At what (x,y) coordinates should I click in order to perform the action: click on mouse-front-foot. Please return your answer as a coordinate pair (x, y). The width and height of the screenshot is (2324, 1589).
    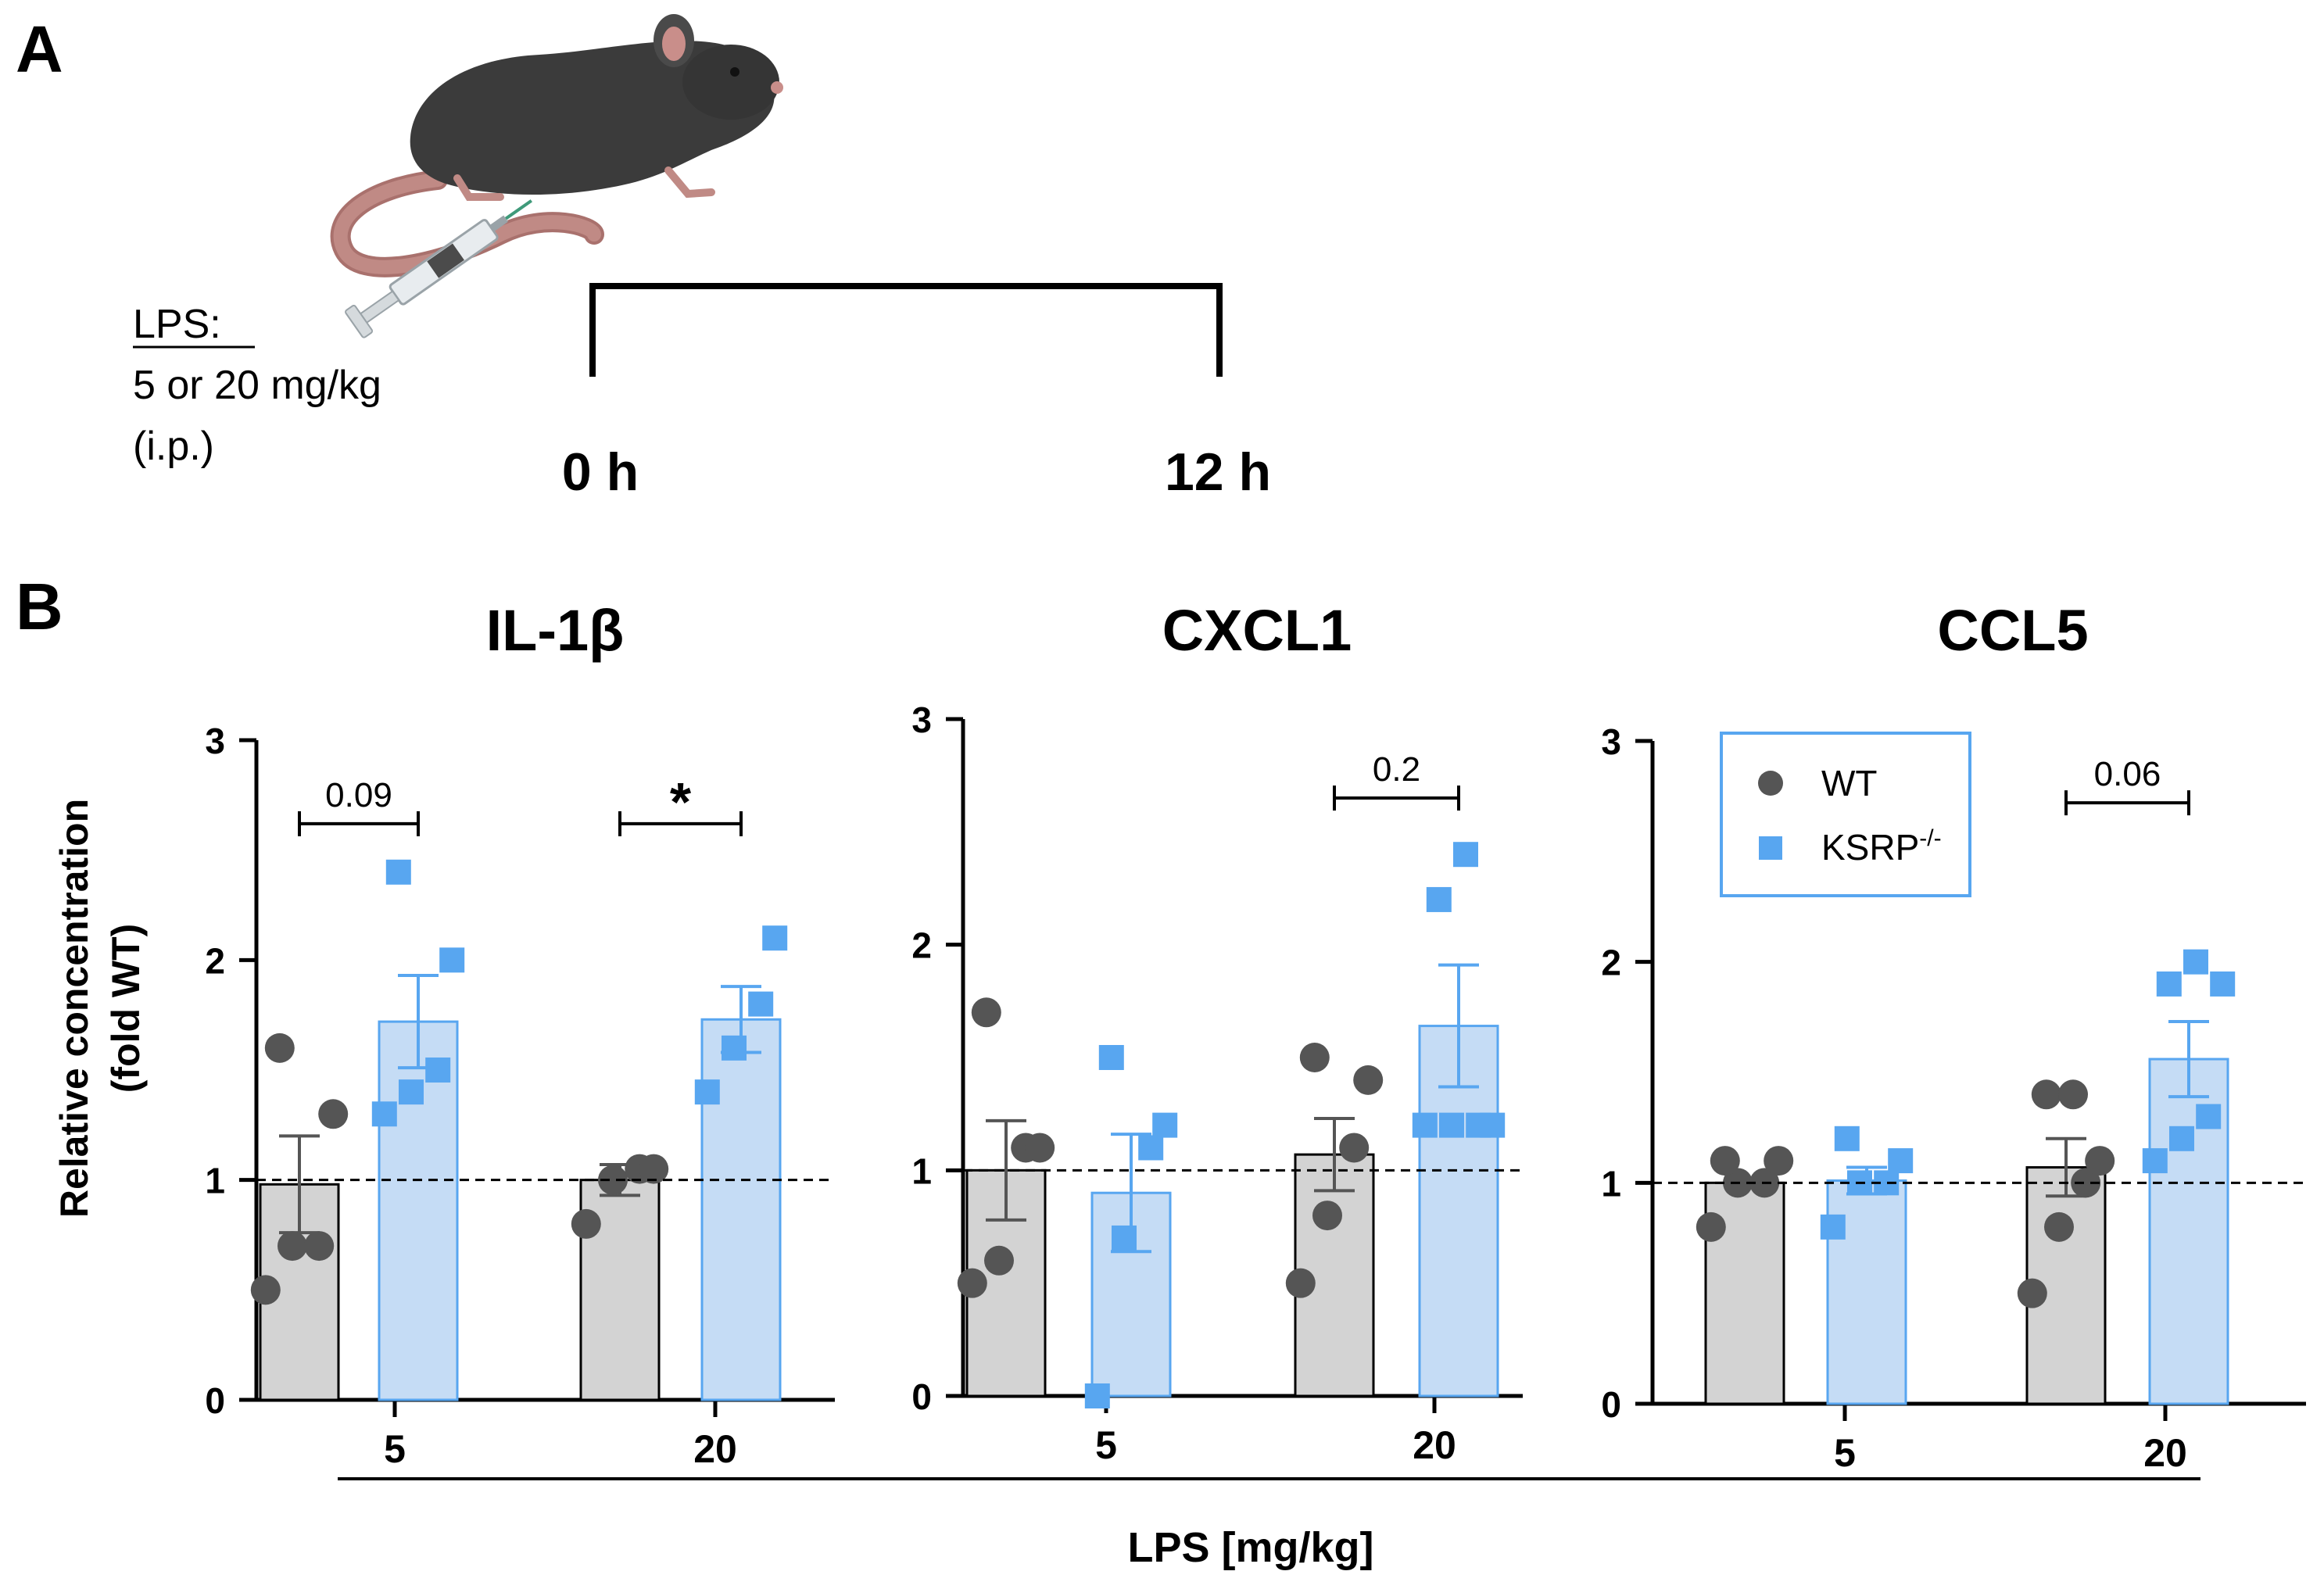
    Looking at the image, I should click on (689, 183).